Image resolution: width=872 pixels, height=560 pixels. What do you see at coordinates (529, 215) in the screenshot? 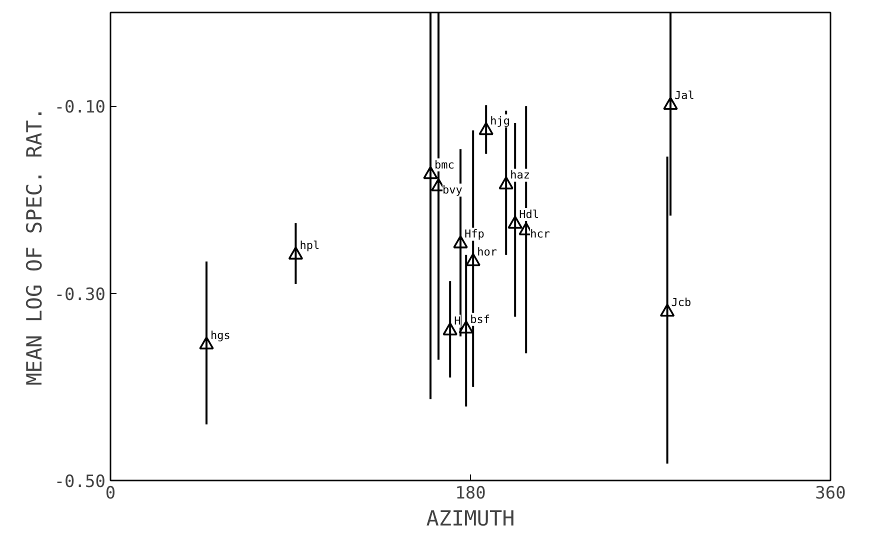
I see `annotation: Hdl` at bounding box center [529, 215].